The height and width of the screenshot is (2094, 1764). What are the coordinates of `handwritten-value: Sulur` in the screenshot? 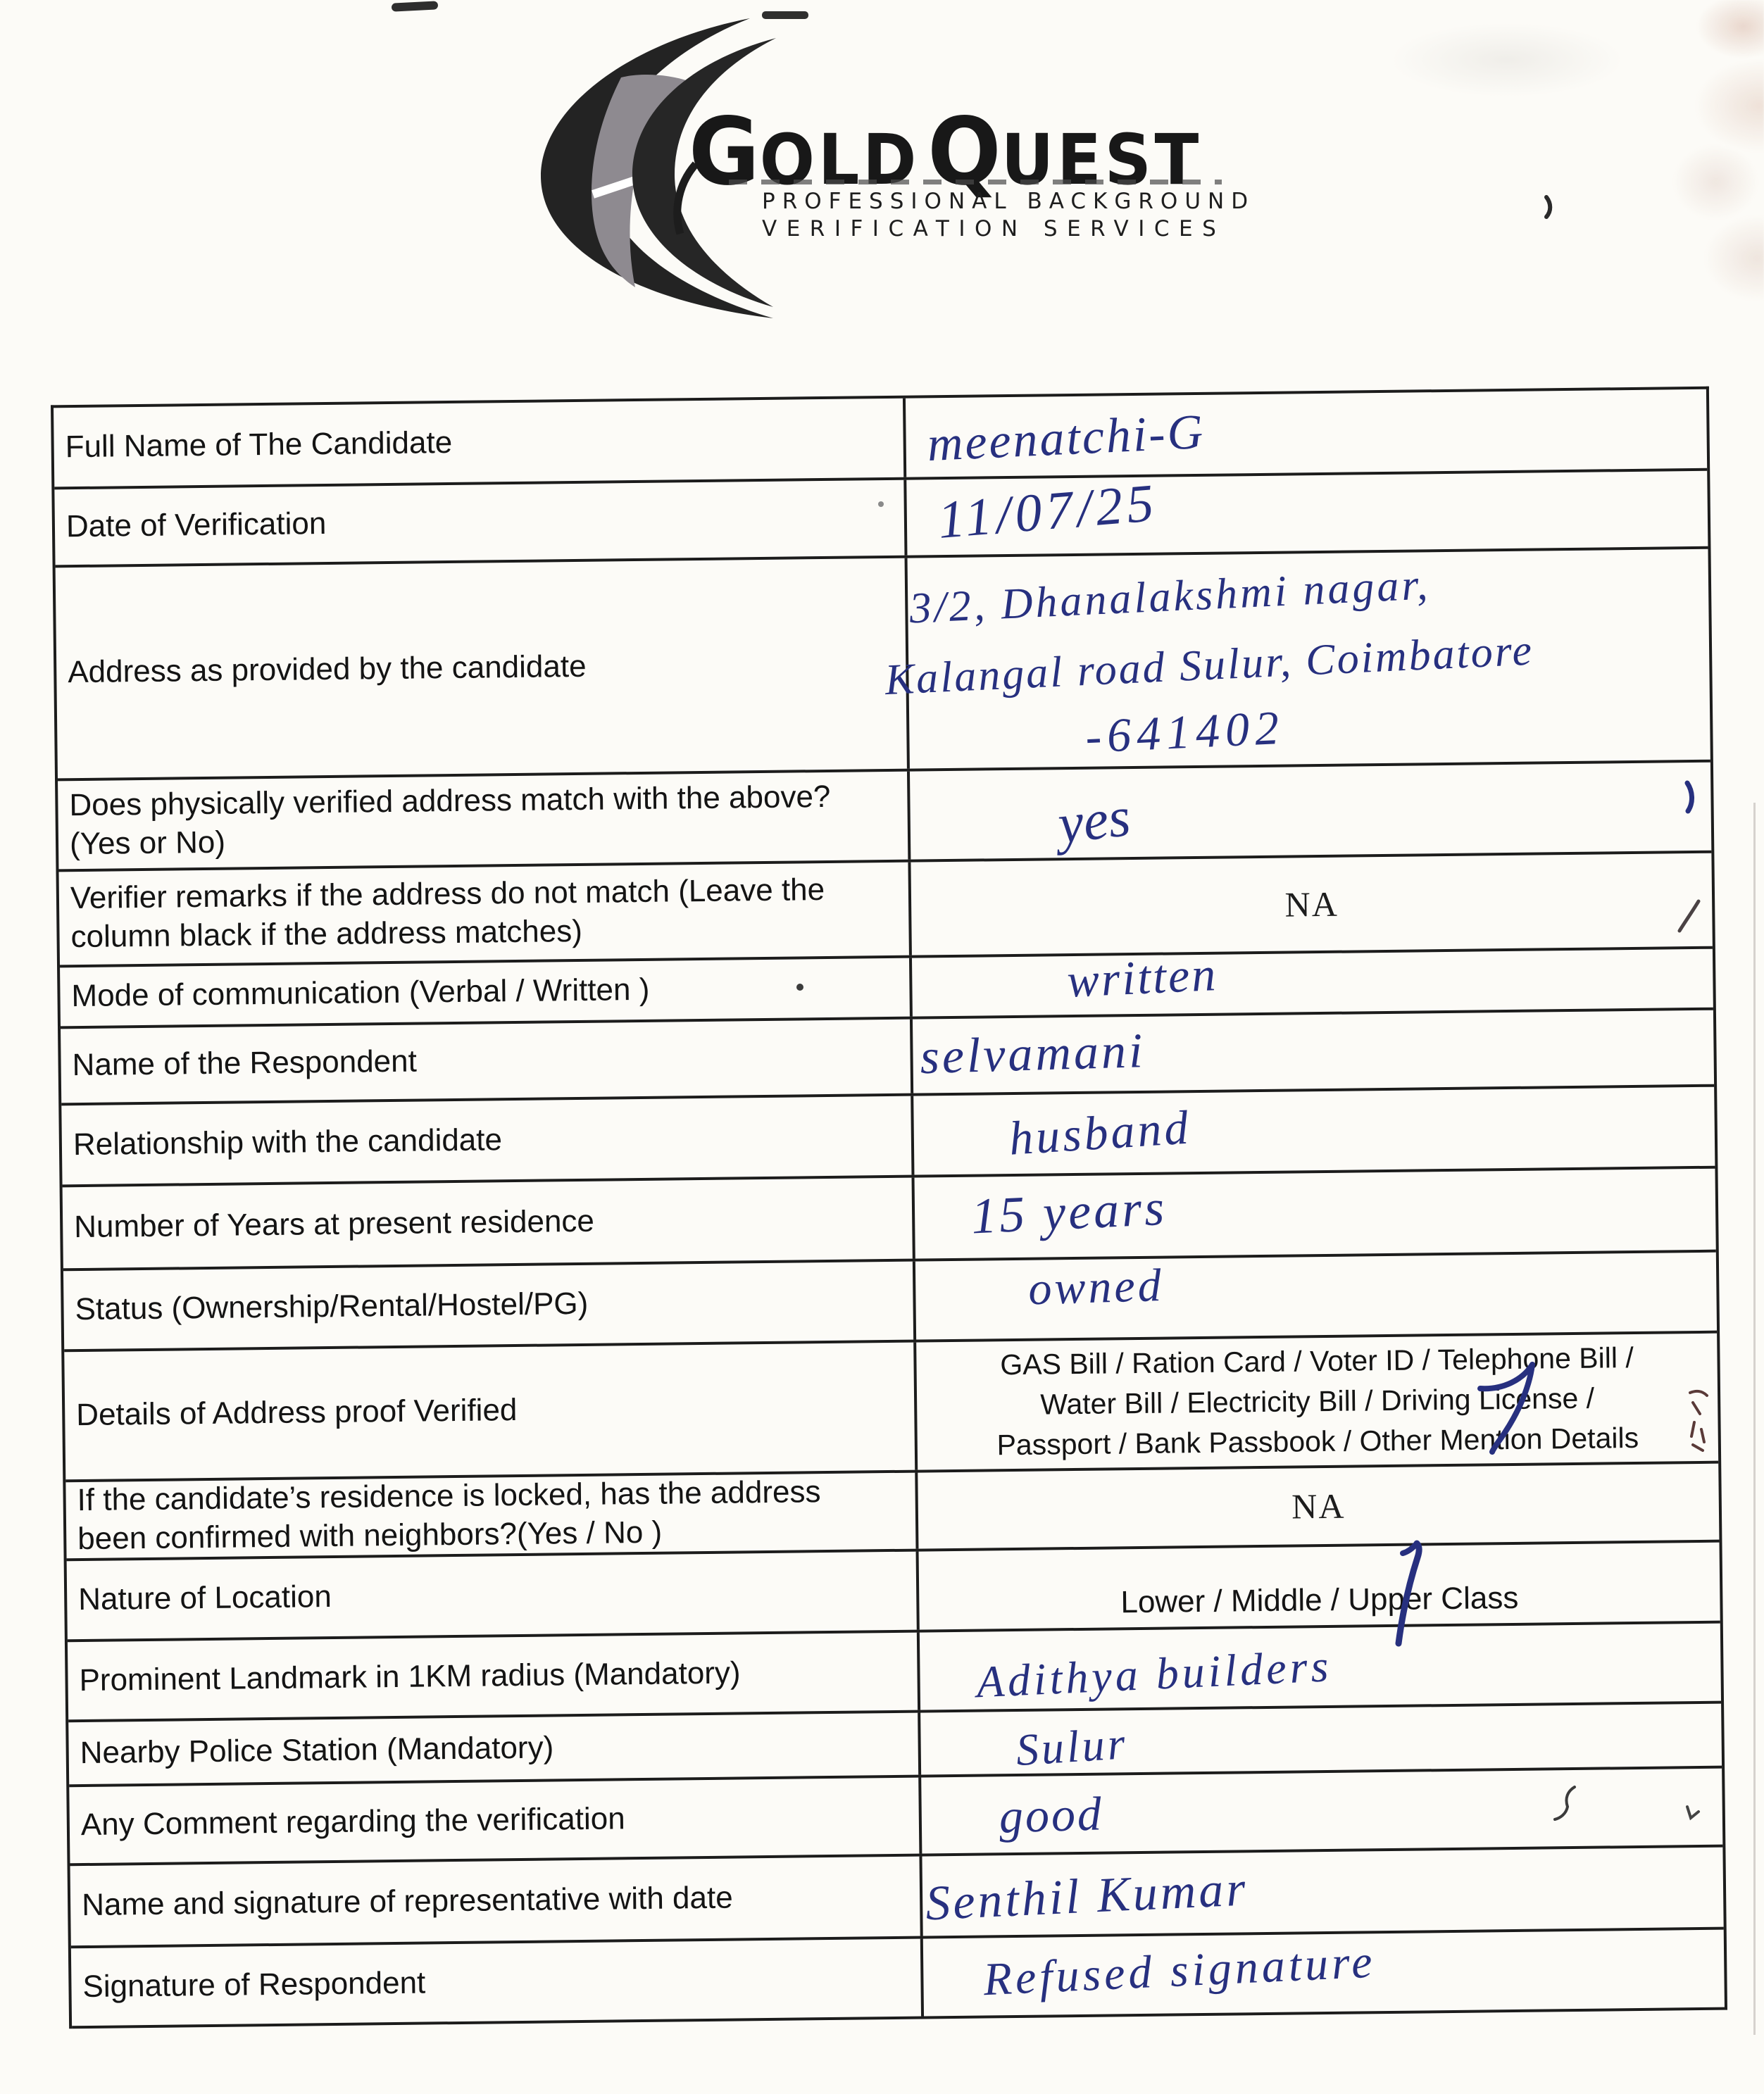 It's located at (1072, 1747).